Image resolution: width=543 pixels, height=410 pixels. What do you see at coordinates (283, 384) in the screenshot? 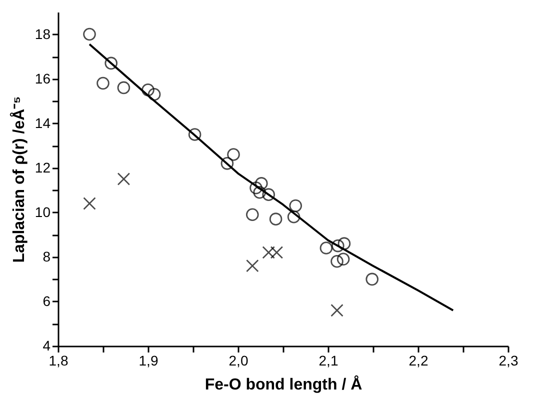
I see `x-axis-title: Fe-O bond length / Å` at bounding box center [283, 384].